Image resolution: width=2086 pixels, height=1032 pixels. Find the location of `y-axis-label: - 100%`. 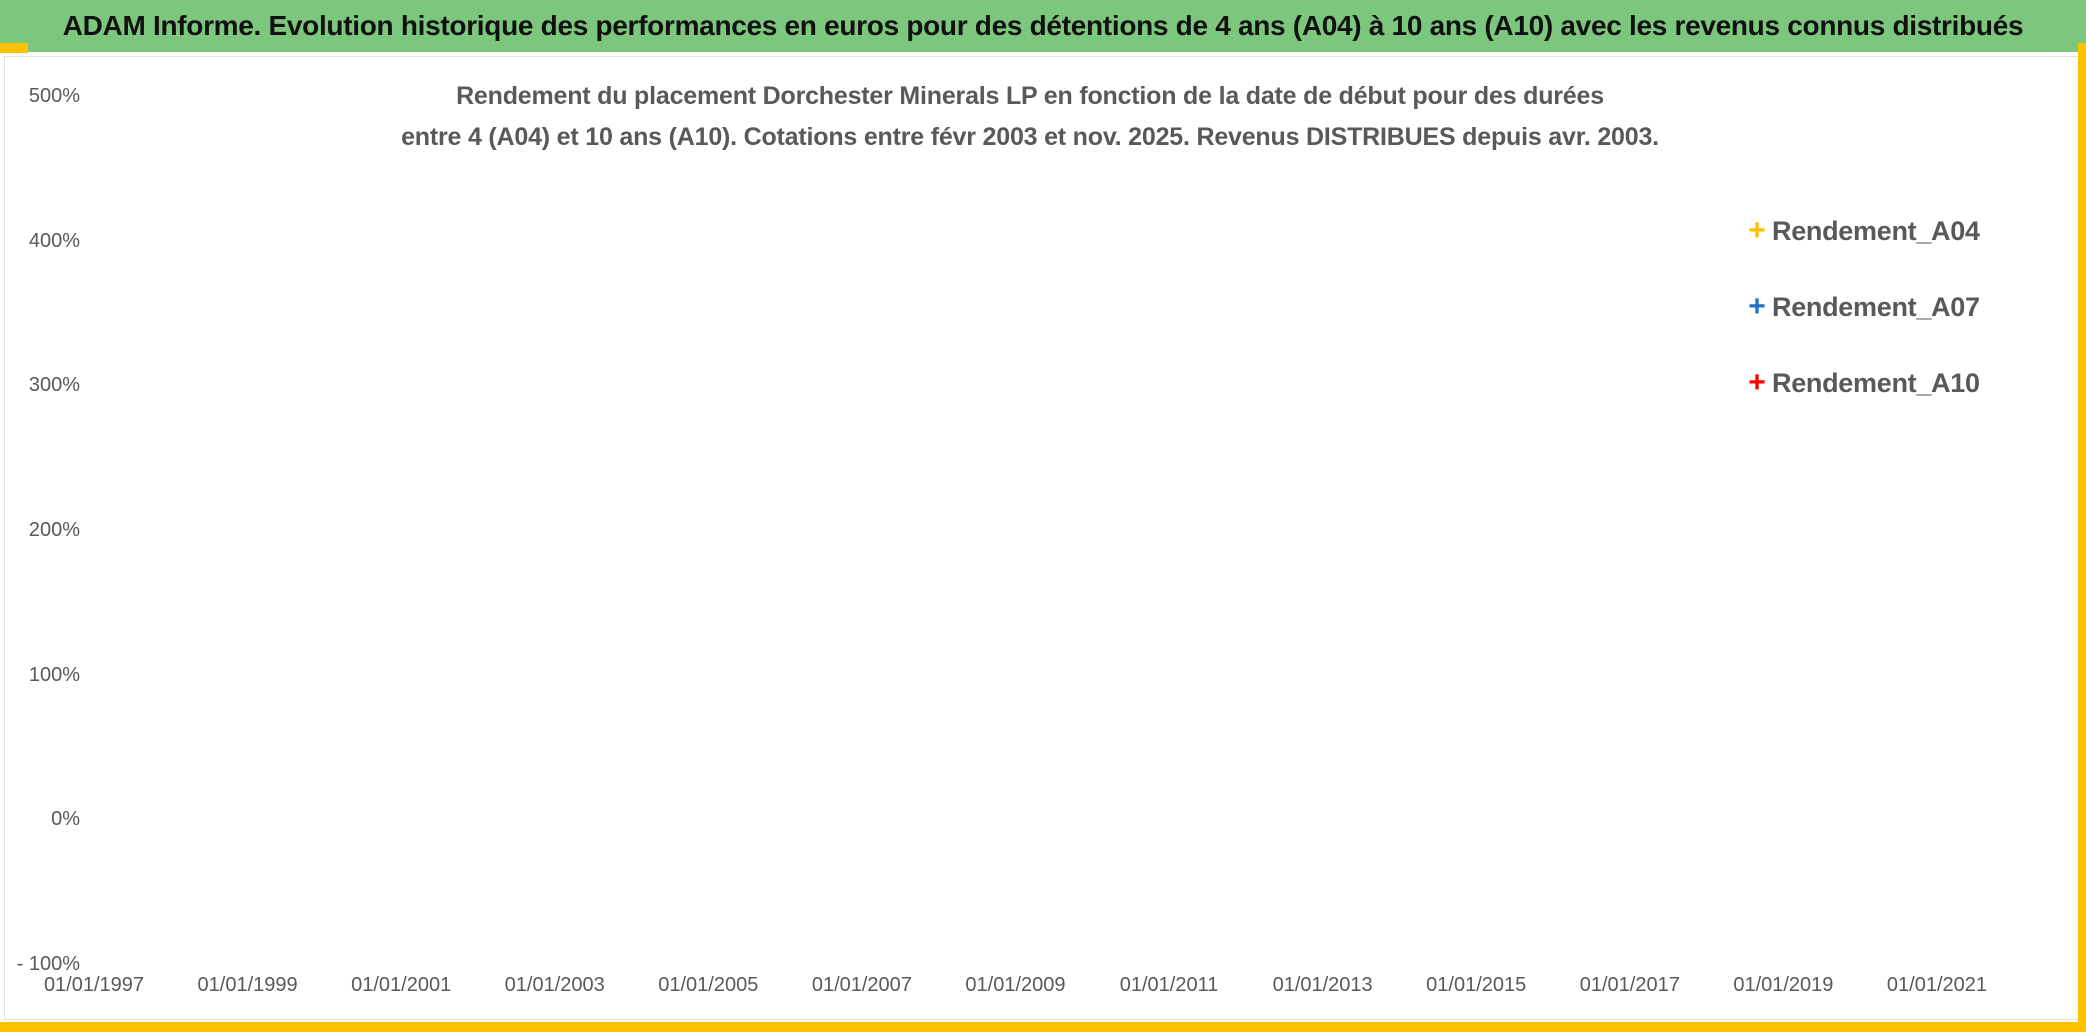

y-axis-label: - 100% is located at coordinates (48, 964).